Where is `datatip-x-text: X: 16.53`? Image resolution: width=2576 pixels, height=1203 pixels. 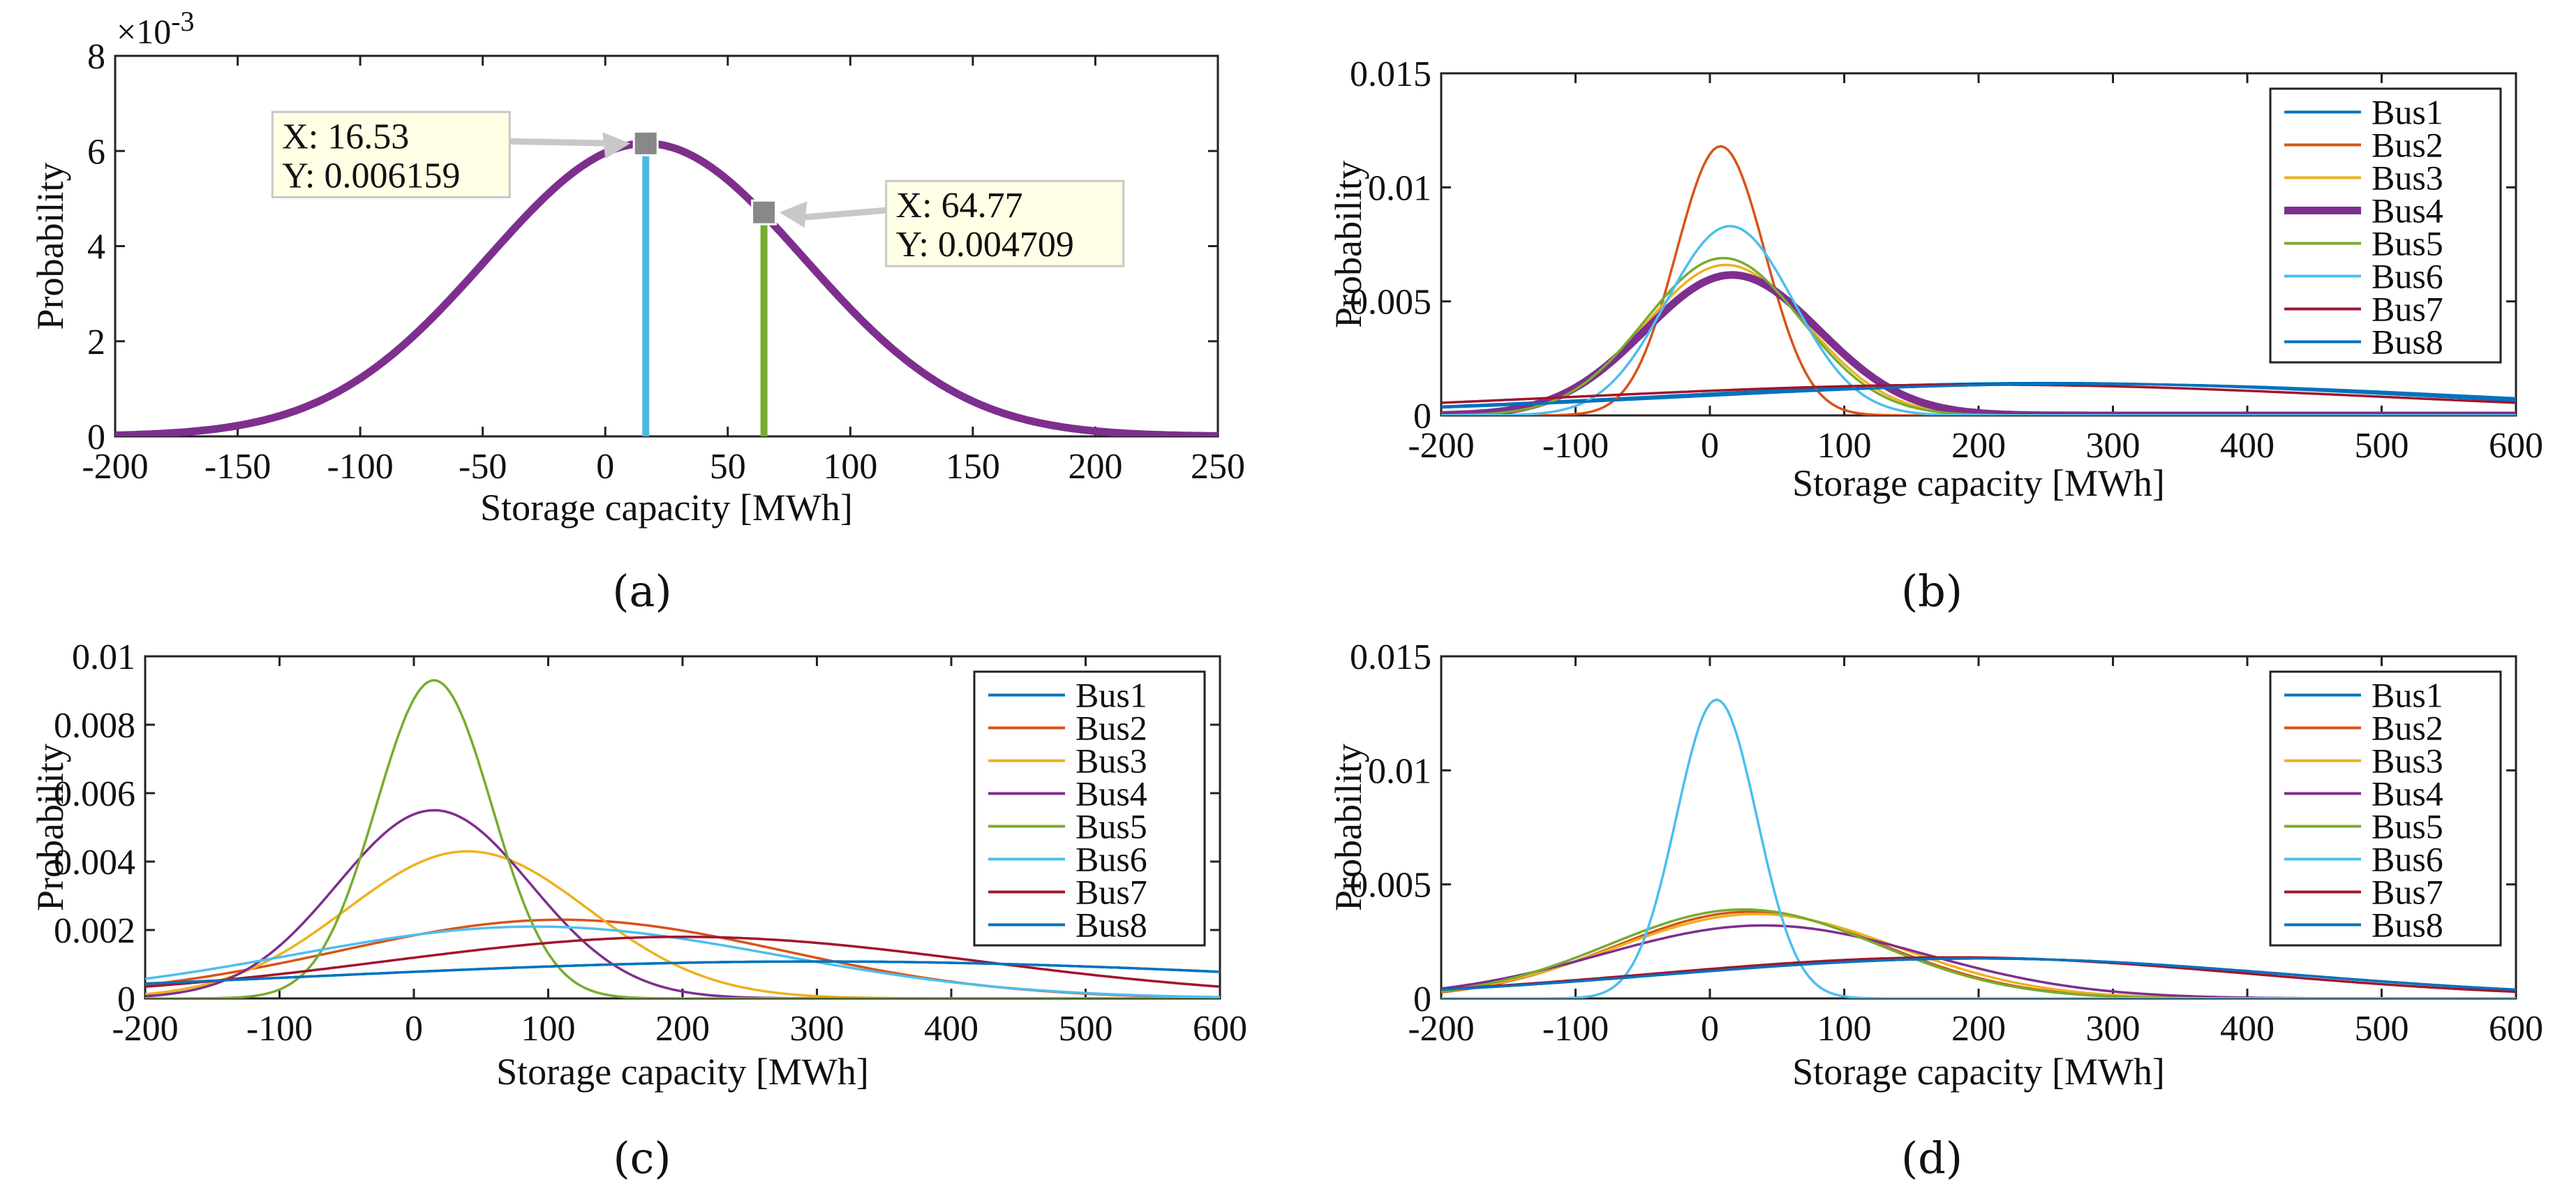 datatip-x-text: X: 16.53 is located at coordinates (345, 136).